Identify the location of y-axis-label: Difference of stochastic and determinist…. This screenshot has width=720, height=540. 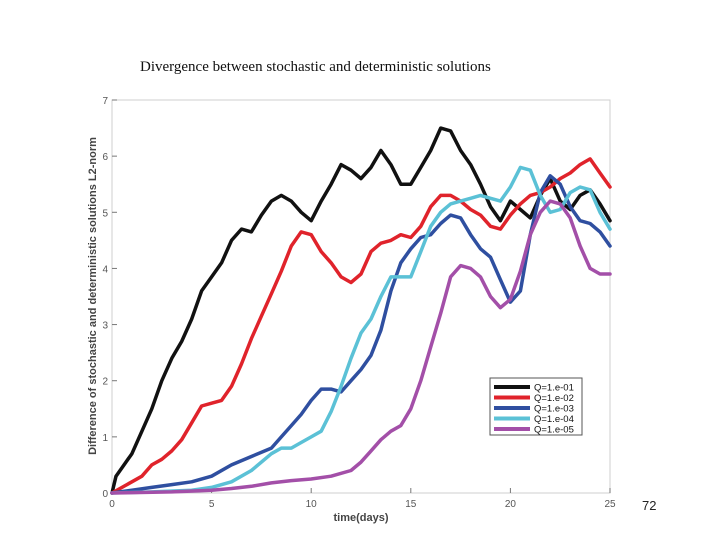
(93, 296).